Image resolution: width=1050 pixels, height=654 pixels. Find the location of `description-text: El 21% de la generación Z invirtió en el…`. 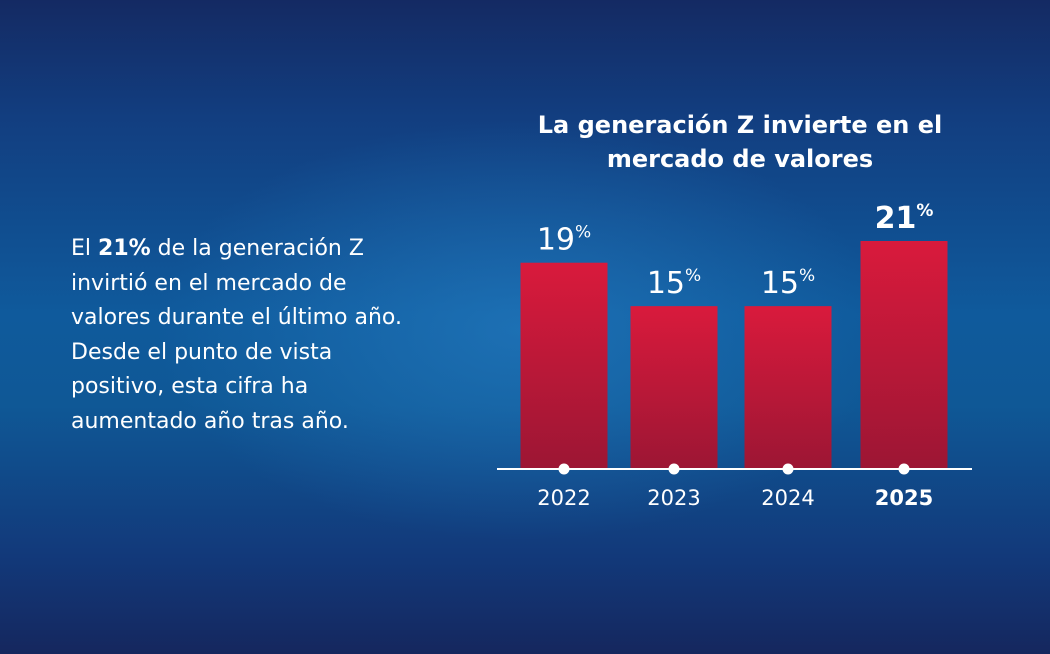

description-text: El 21% de la generación Z invirtió en el… is located at coordinates (251, 335).